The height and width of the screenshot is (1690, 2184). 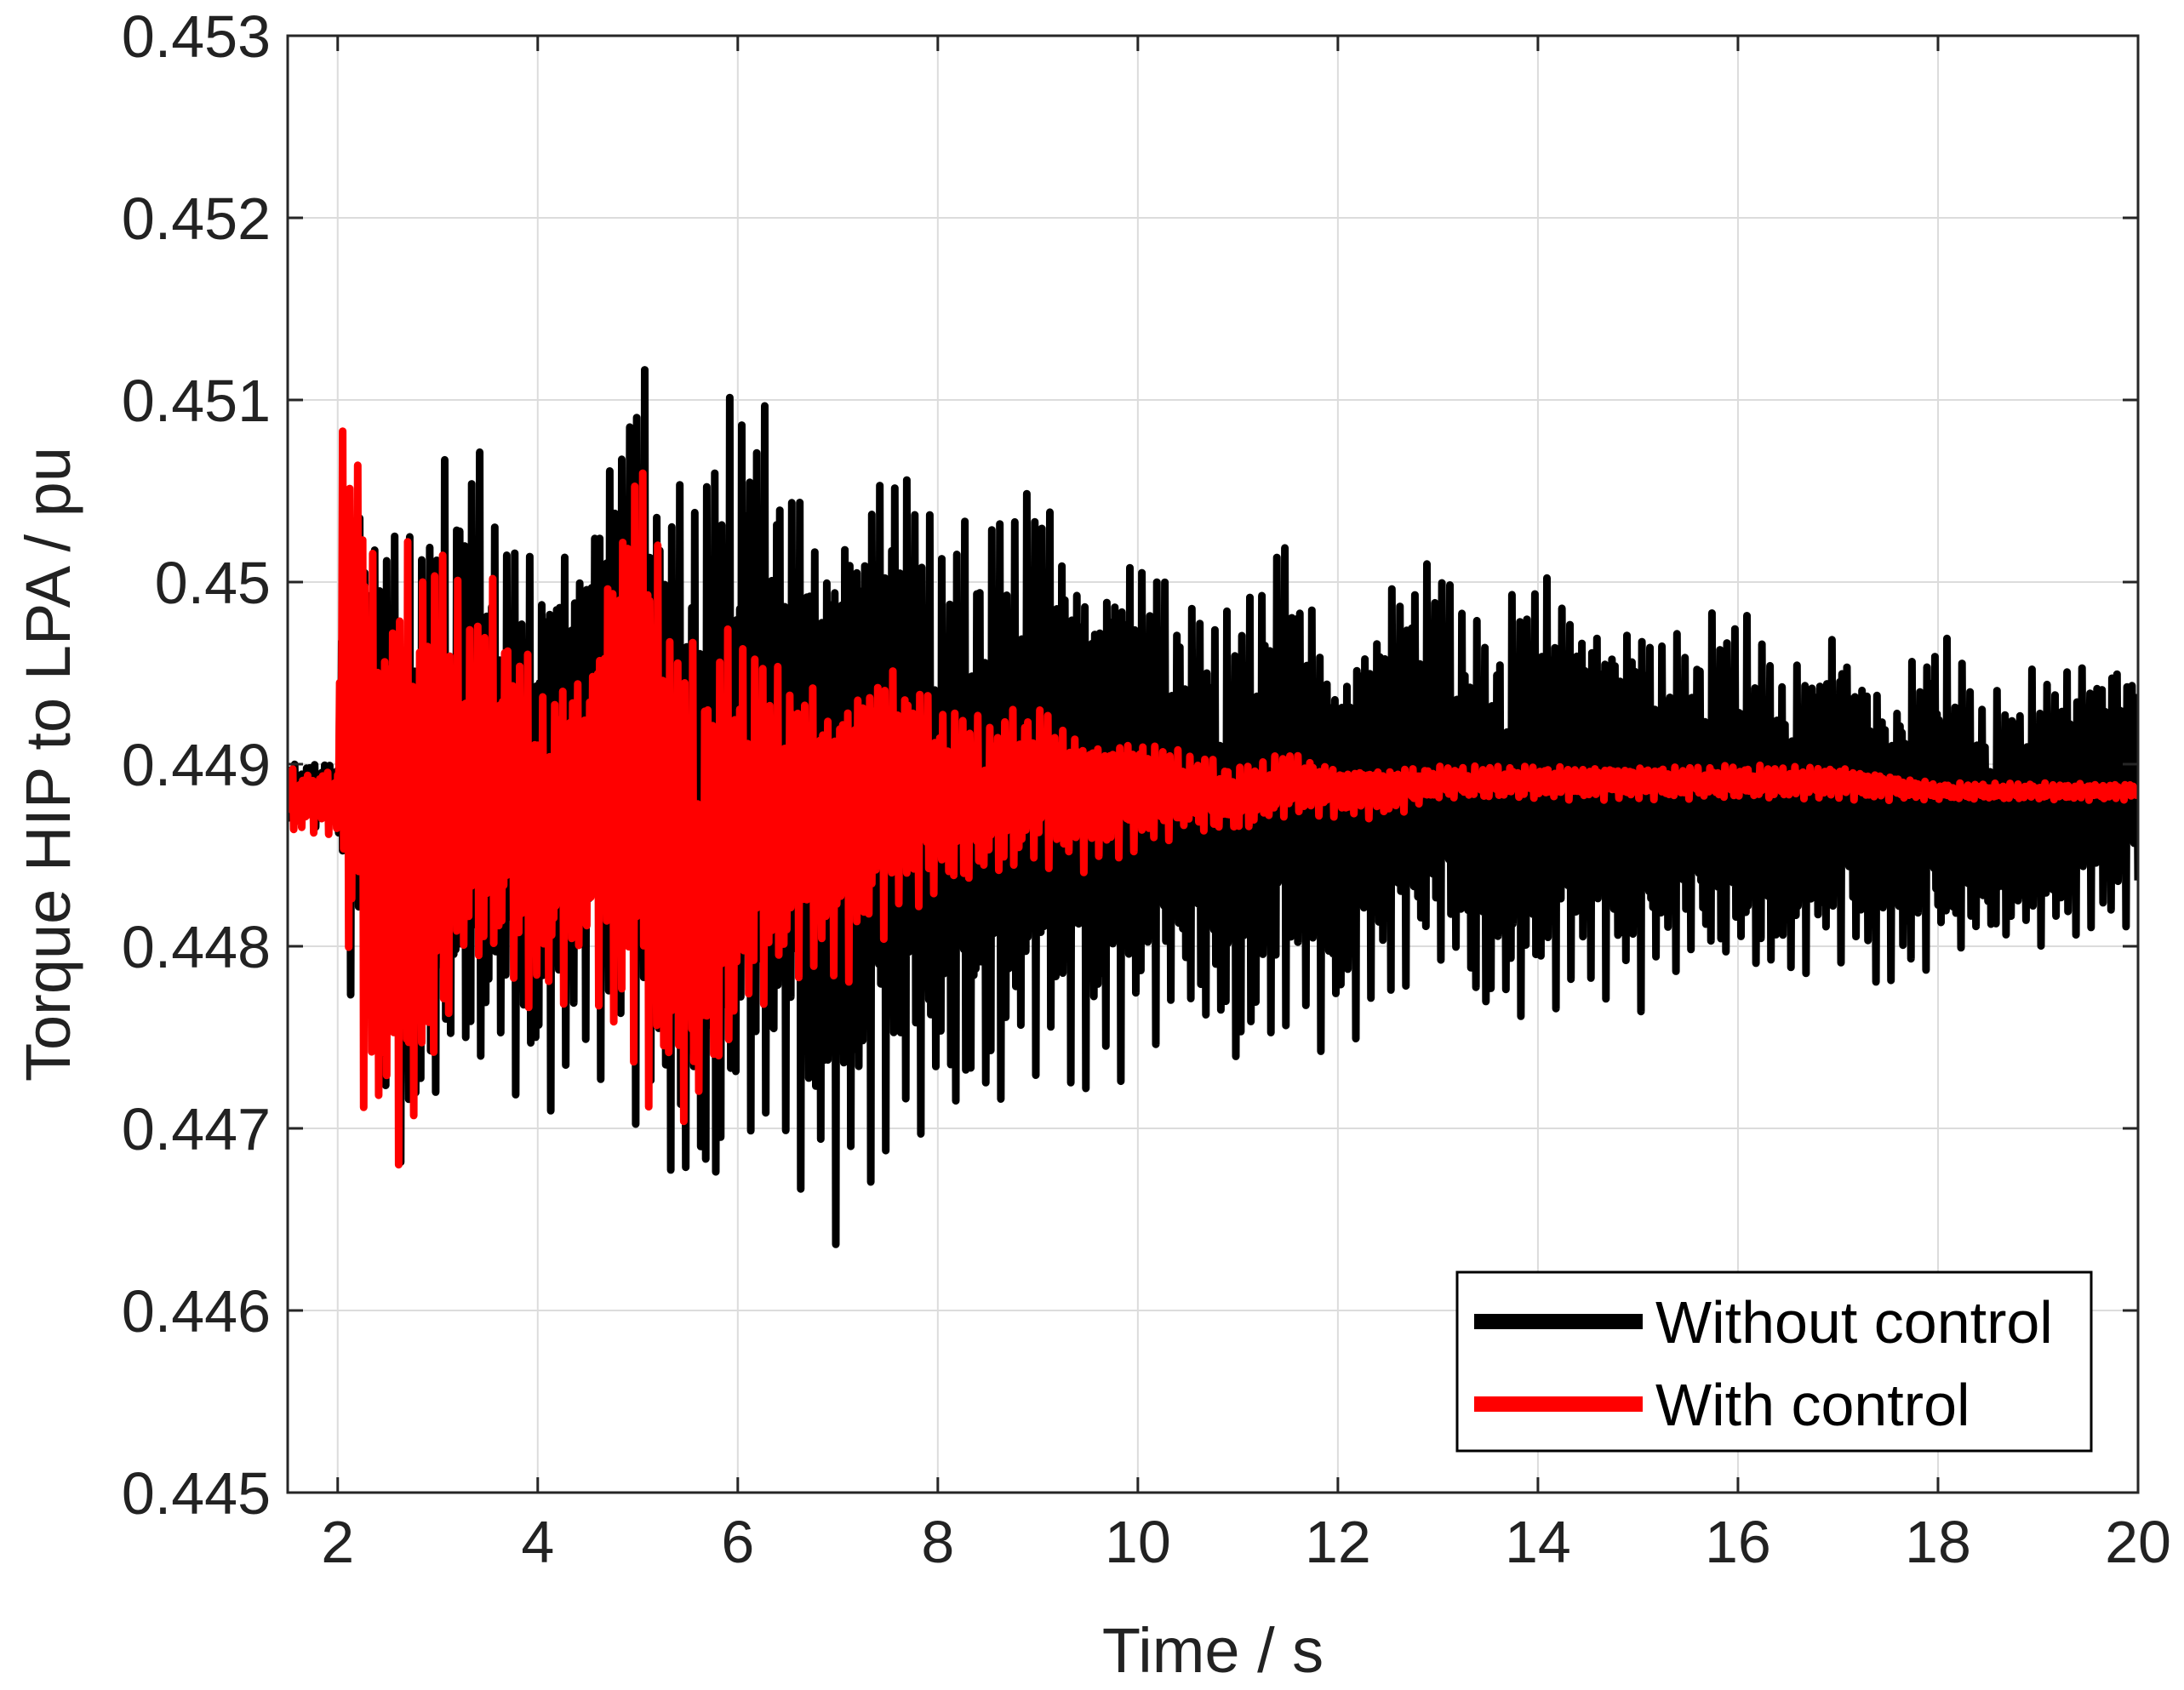 What do you see at coordinates (2138, 1542) in the screenshot?
I see `x-tick-label: 20` at bounding box center [2138, 1542].